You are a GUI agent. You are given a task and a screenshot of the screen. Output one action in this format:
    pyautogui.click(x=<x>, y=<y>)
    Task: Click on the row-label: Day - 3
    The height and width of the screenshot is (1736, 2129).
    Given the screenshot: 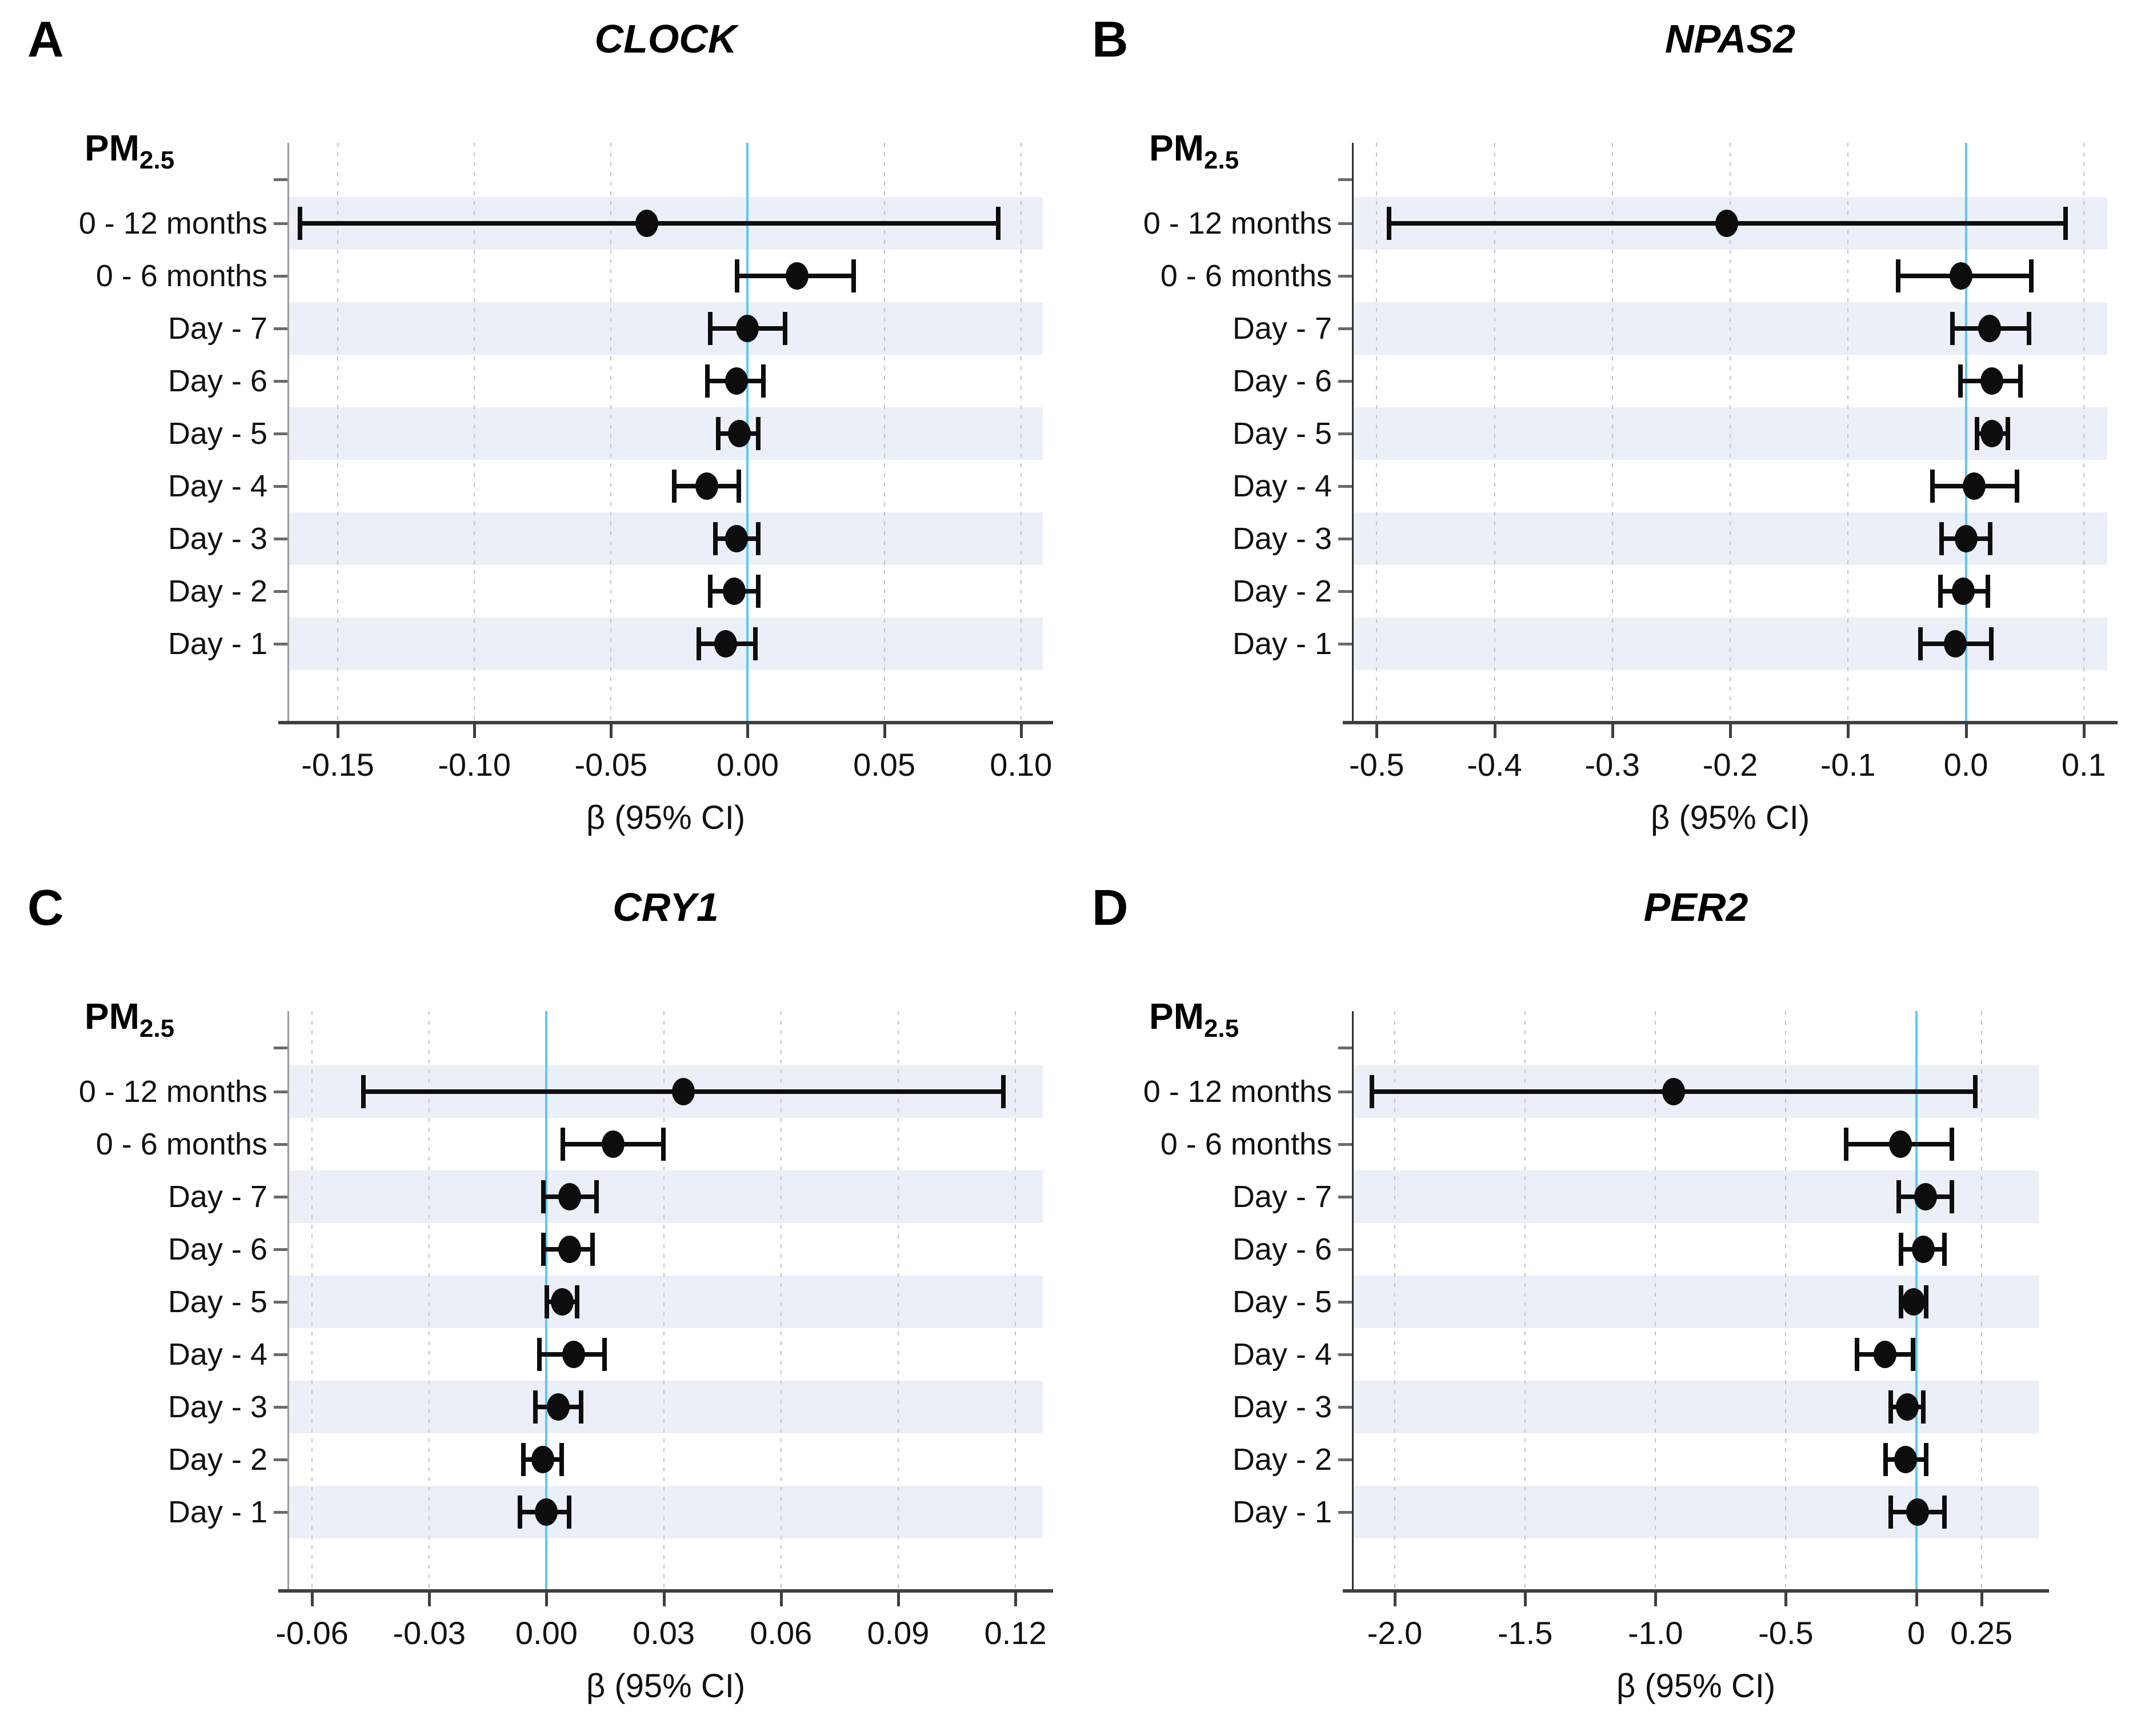 What is the action you would take?
    pyautogui.click(x=217, y=539)
    